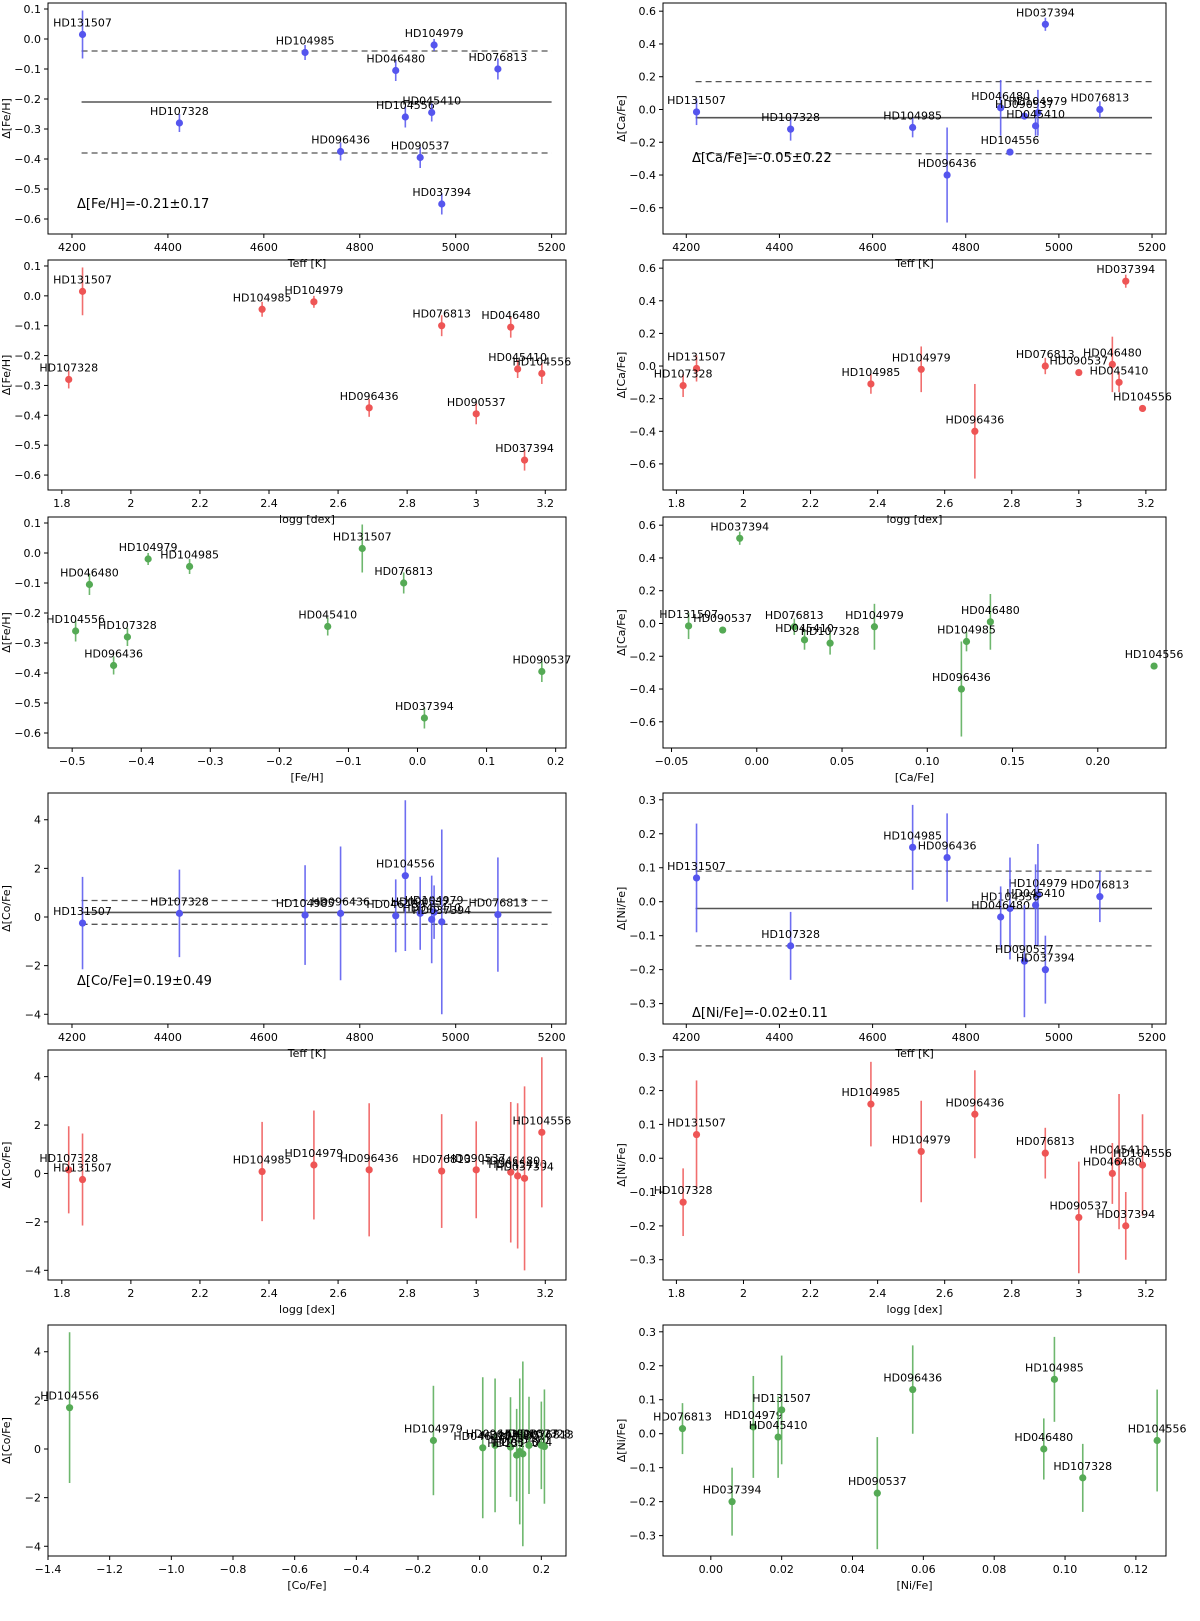  What do you see at coordinates (306, 777) in the screenshot?
I see `x-axis-label: [Fe/H]` at bounding box center [306, 777].